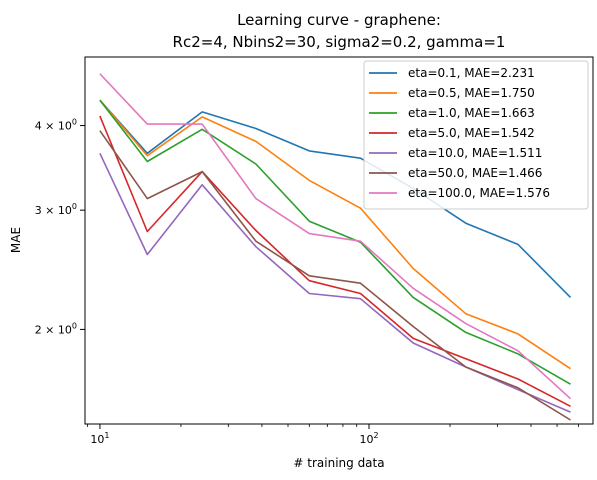 The width and height of the screenshot is (597, 480). Describe the element at coordinates (56, 328) in the screenshot. I see `y-tick-label: 2 × 100` at that location.